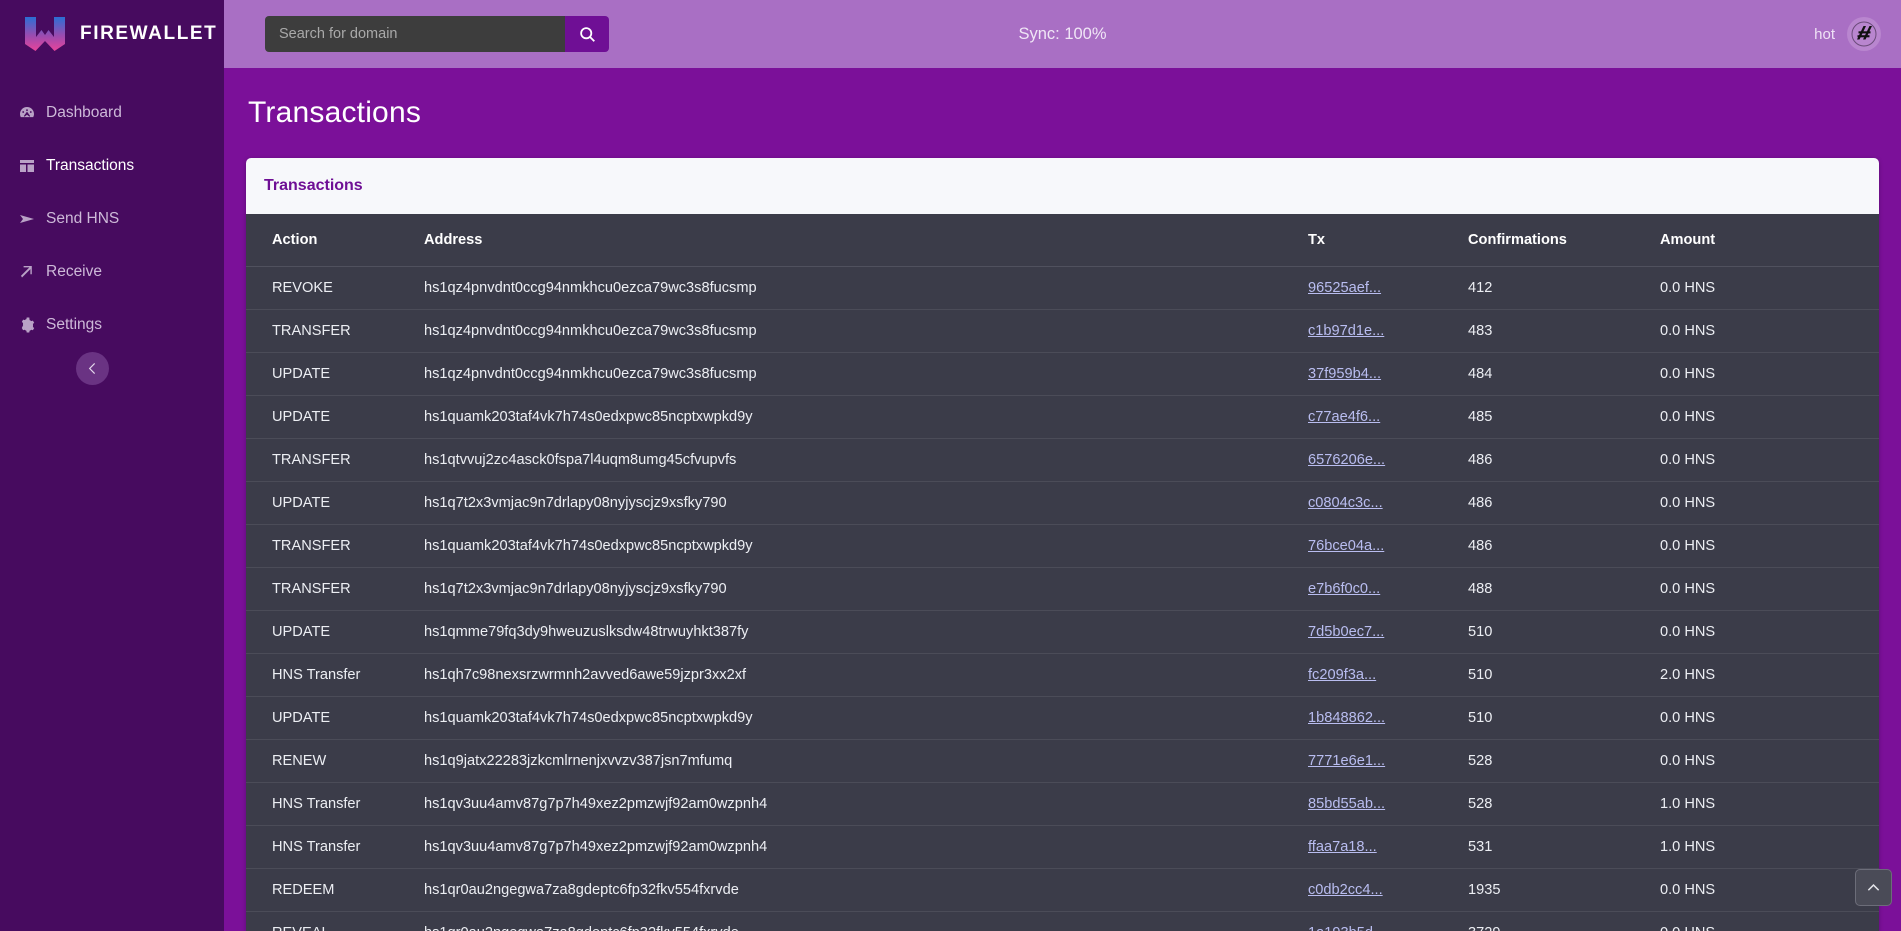  What do you see at coordinates (112, 271) in the screenshot?
I see `sidebar-item-receive: Receive` at bounding box center [112, 271].